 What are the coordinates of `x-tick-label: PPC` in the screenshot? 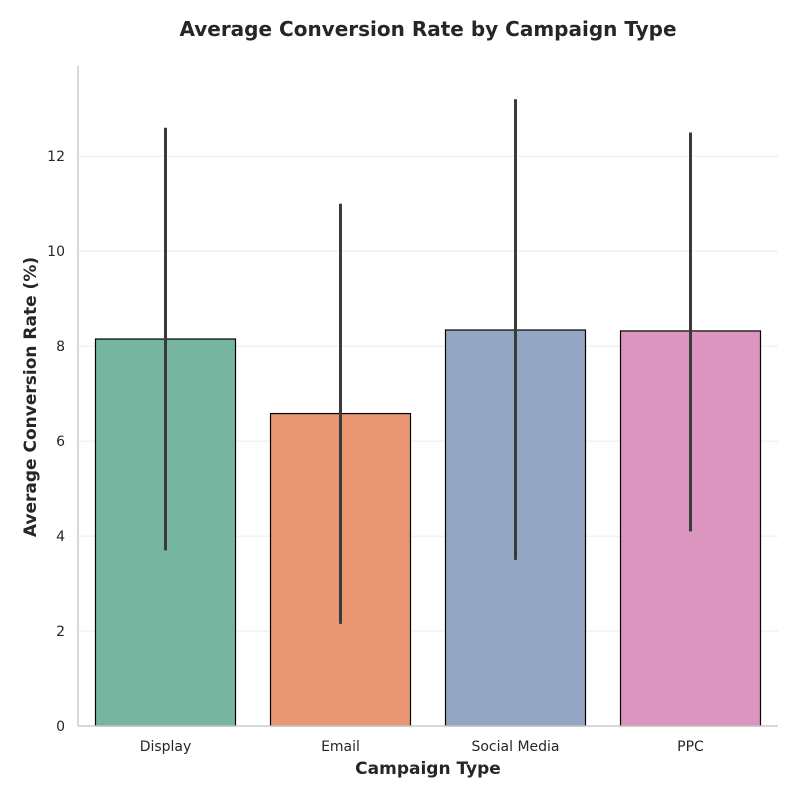 It's located at (690, 747).